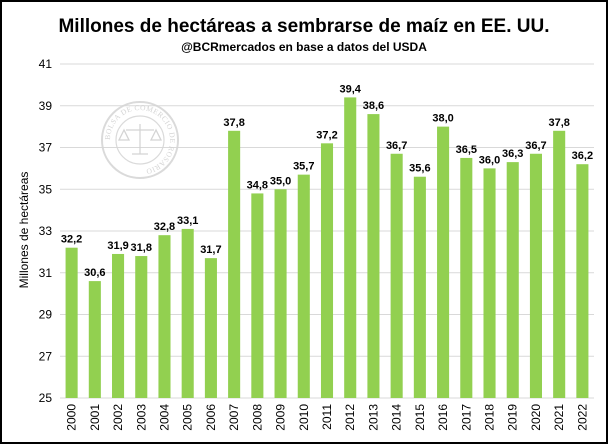 The image size is (608, 444). Describe the element at coordinates (466, 150) in the screenshot. I see `data-label: 36,5` at that location.